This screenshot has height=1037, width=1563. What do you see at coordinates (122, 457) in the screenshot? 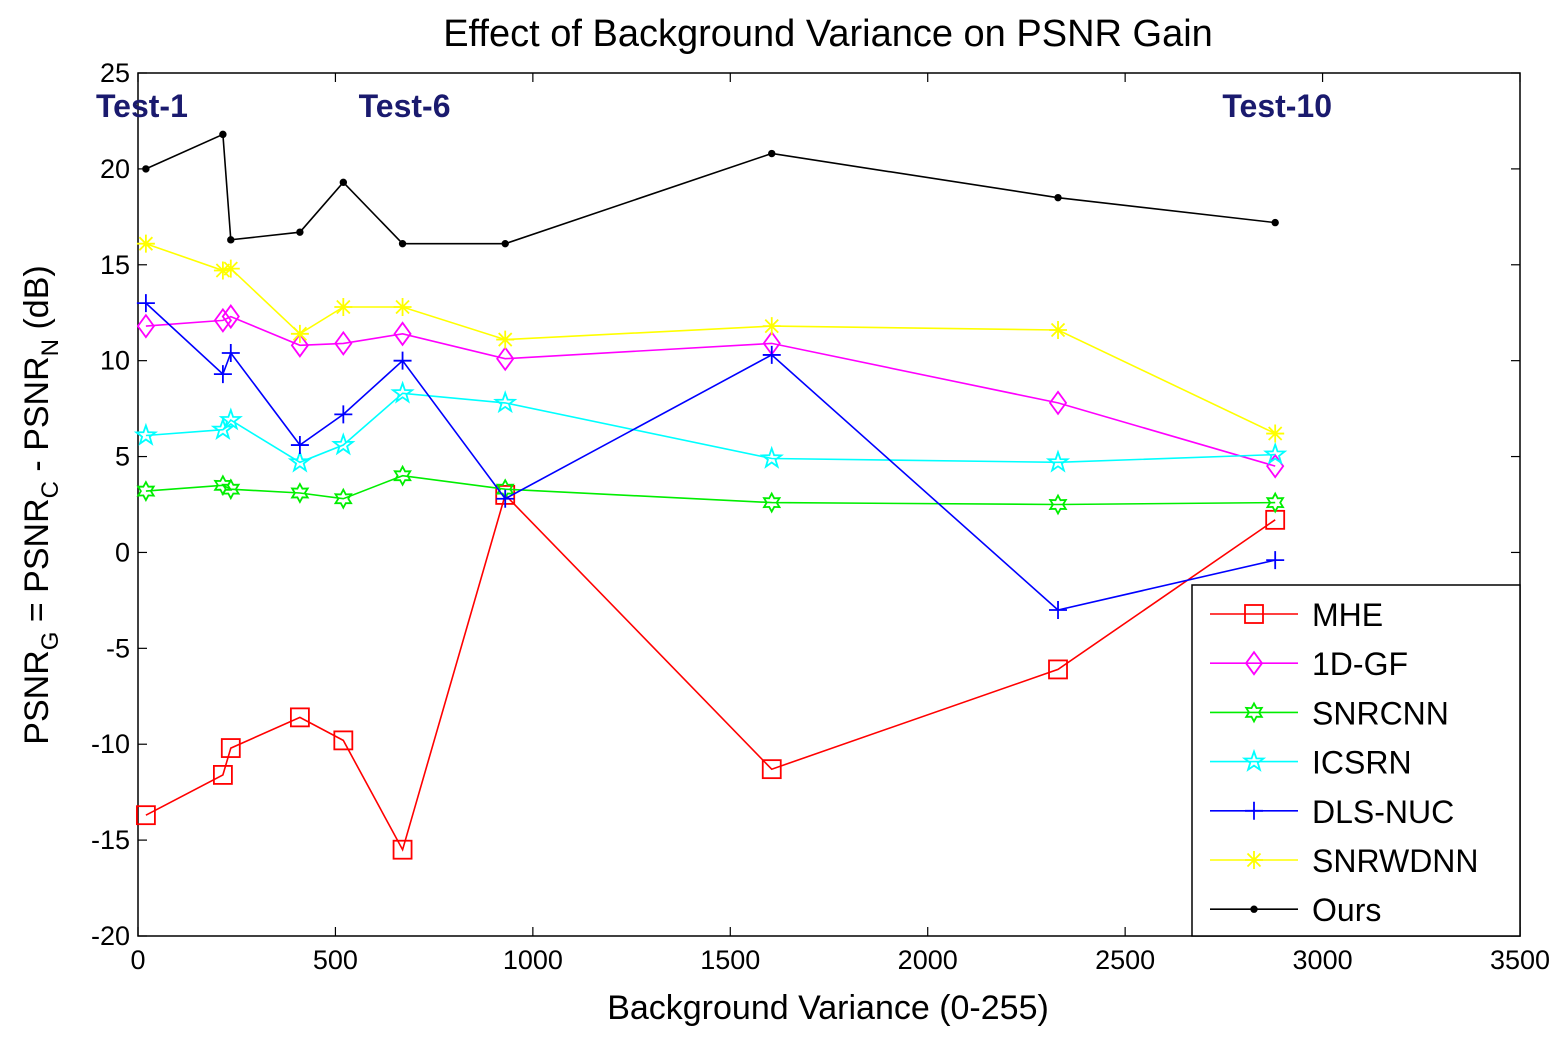
I see `y-tick-label: 5` at bounding box center [122, 457].